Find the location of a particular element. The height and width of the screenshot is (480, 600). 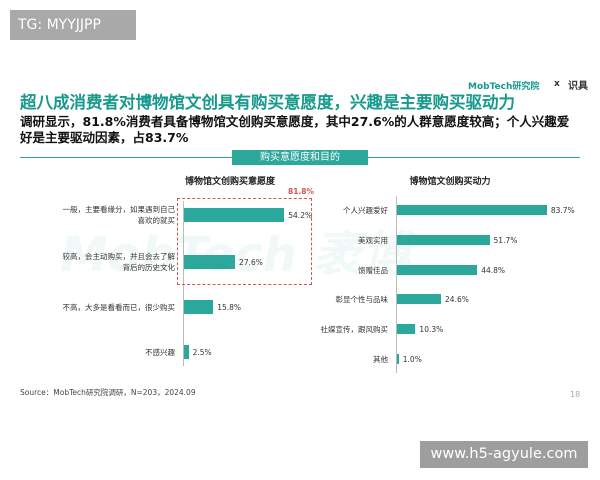

value-label: 27.6% is located at coordinates (251, 262).